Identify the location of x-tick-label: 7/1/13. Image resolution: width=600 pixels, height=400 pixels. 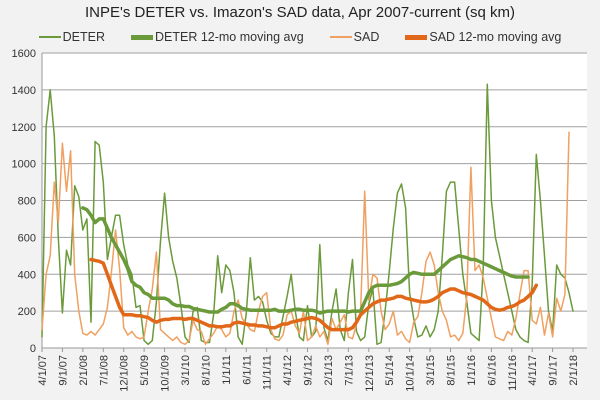
(349, 370).